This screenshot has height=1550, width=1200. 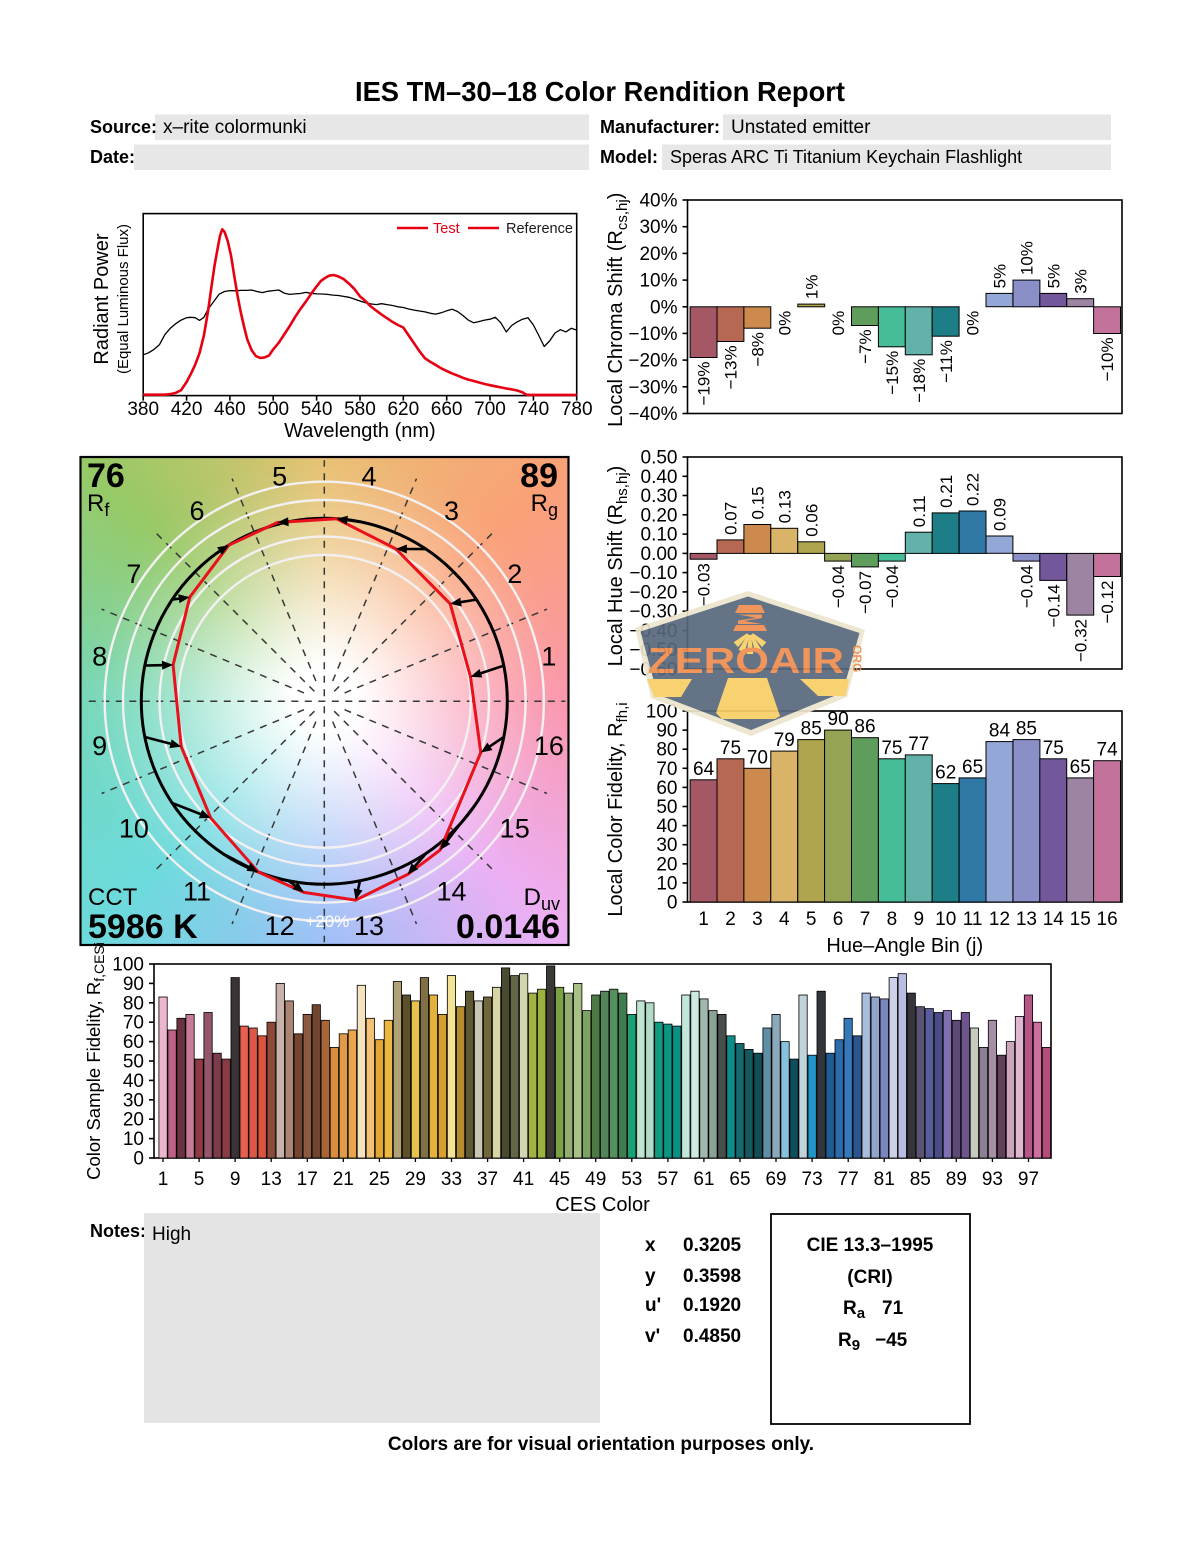 What do you see at coordinates (559, 1179) in the screenshot?
I see `svg-text: 45` at bounding box center [559, 1179].